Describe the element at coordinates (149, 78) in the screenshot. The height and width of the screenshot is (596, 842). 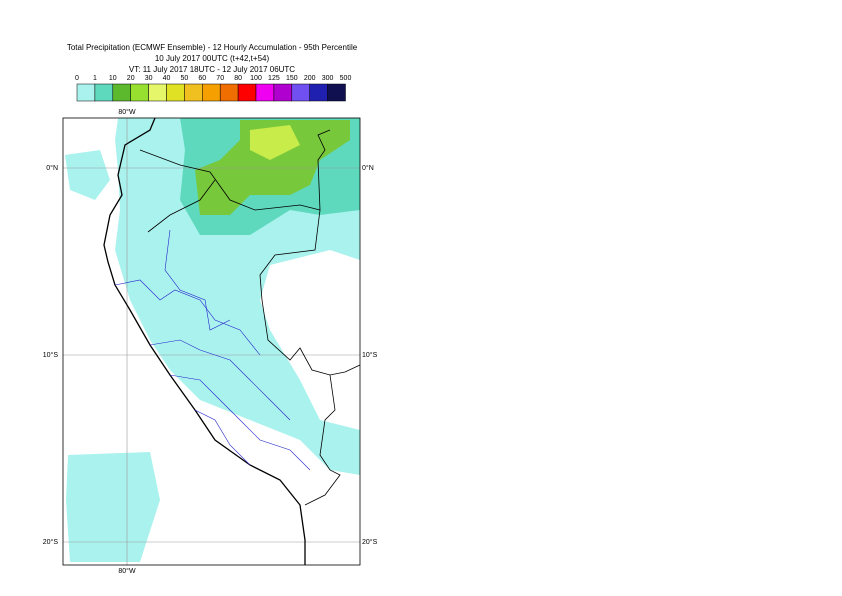
I see `legend-label: 30` at that location.